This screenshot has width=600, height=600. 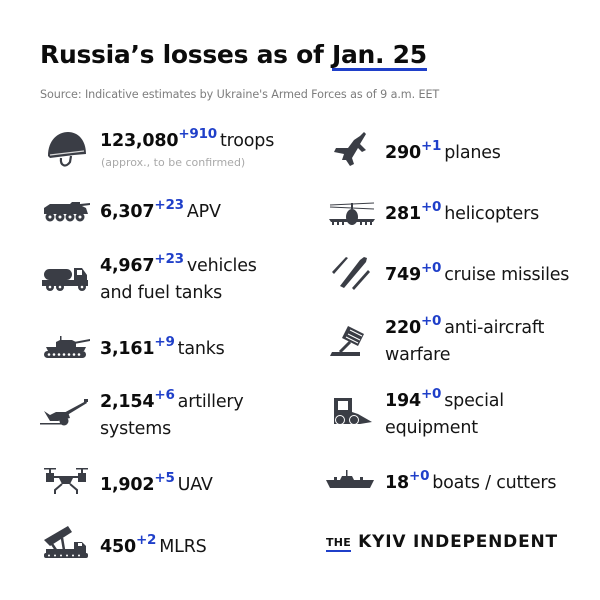 What do you see at coordinates (352, 150) in the screenshot?
I see `plane-icon` at bounding box center [352, 150].